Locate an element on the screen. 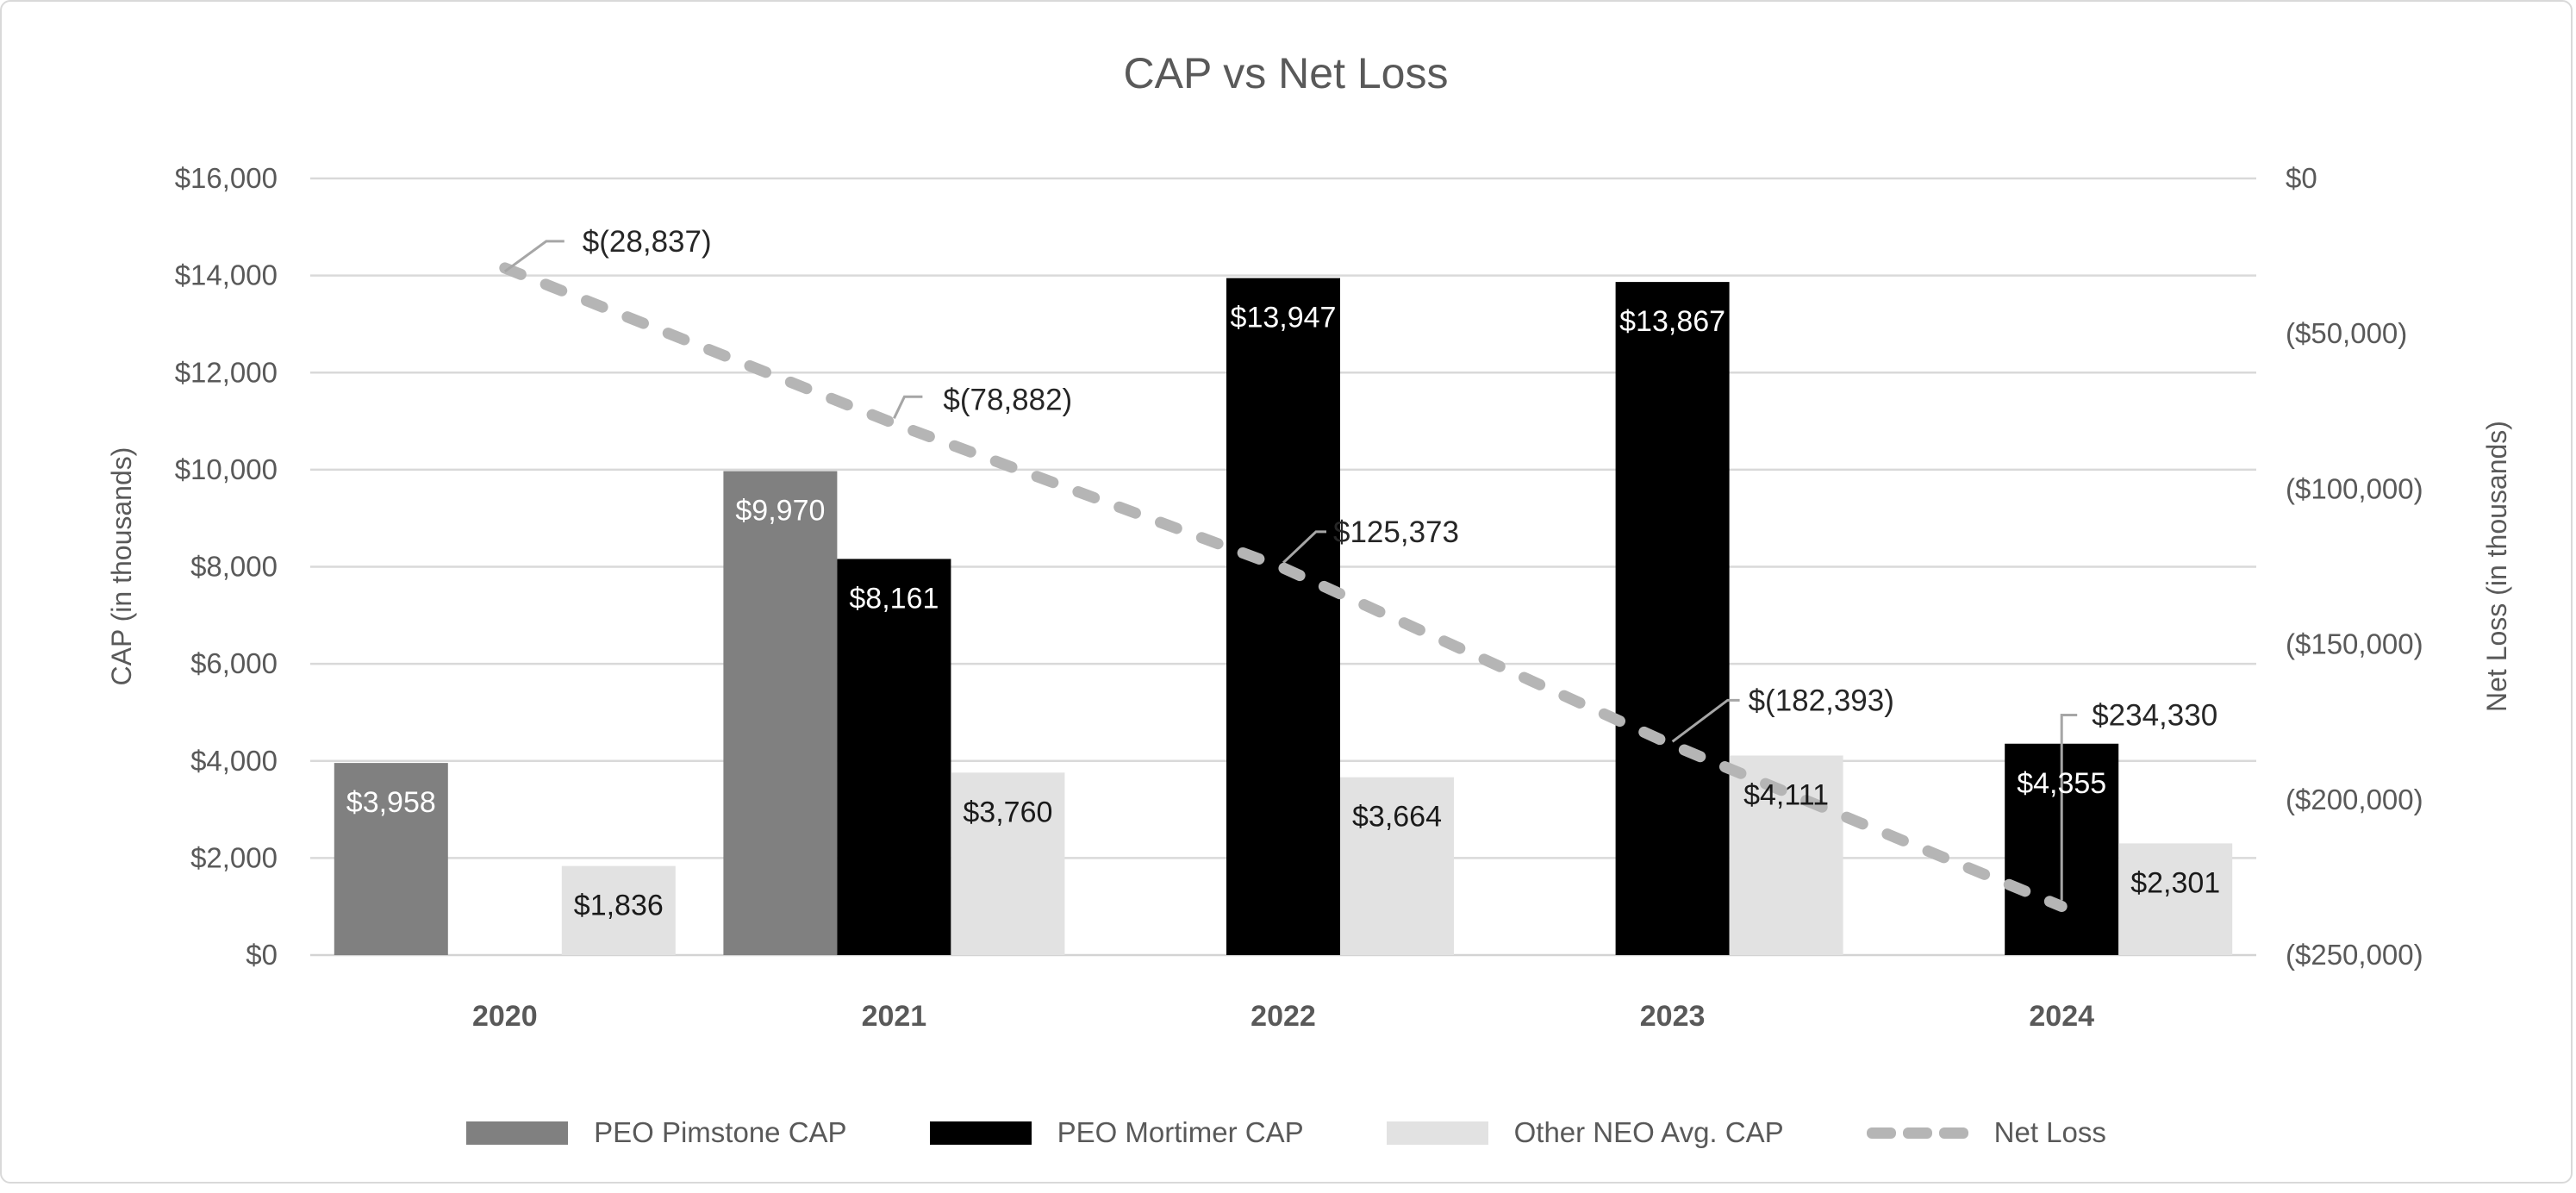  net-loss-label-2024: $234,330 is located at coordinates (2154, 716).